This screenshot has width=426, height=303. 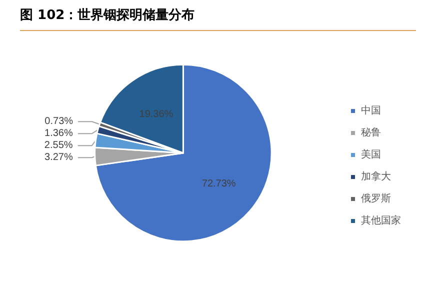 What do you see at coordinates (371, 154) in the screenshot?
I see `legend-label: 美国` at bounding box center [371, 154].